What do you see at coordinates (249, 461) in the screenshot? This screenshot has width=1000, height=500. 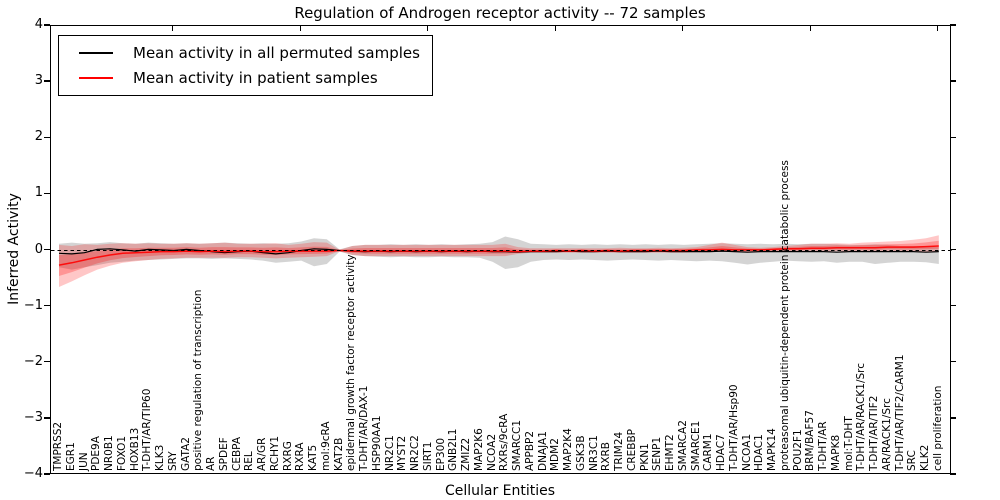 I see `x-category-label: REL` at bounding box center [249, 461].